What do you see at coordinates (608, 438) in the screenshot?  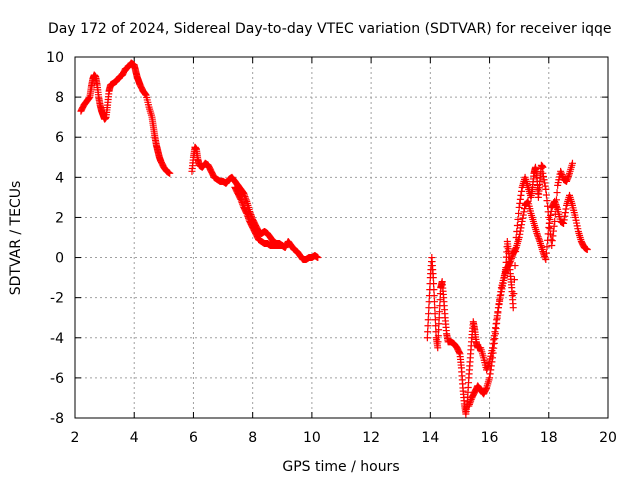 I see `x-tick-label: 20` at bounding box center [608, 438].